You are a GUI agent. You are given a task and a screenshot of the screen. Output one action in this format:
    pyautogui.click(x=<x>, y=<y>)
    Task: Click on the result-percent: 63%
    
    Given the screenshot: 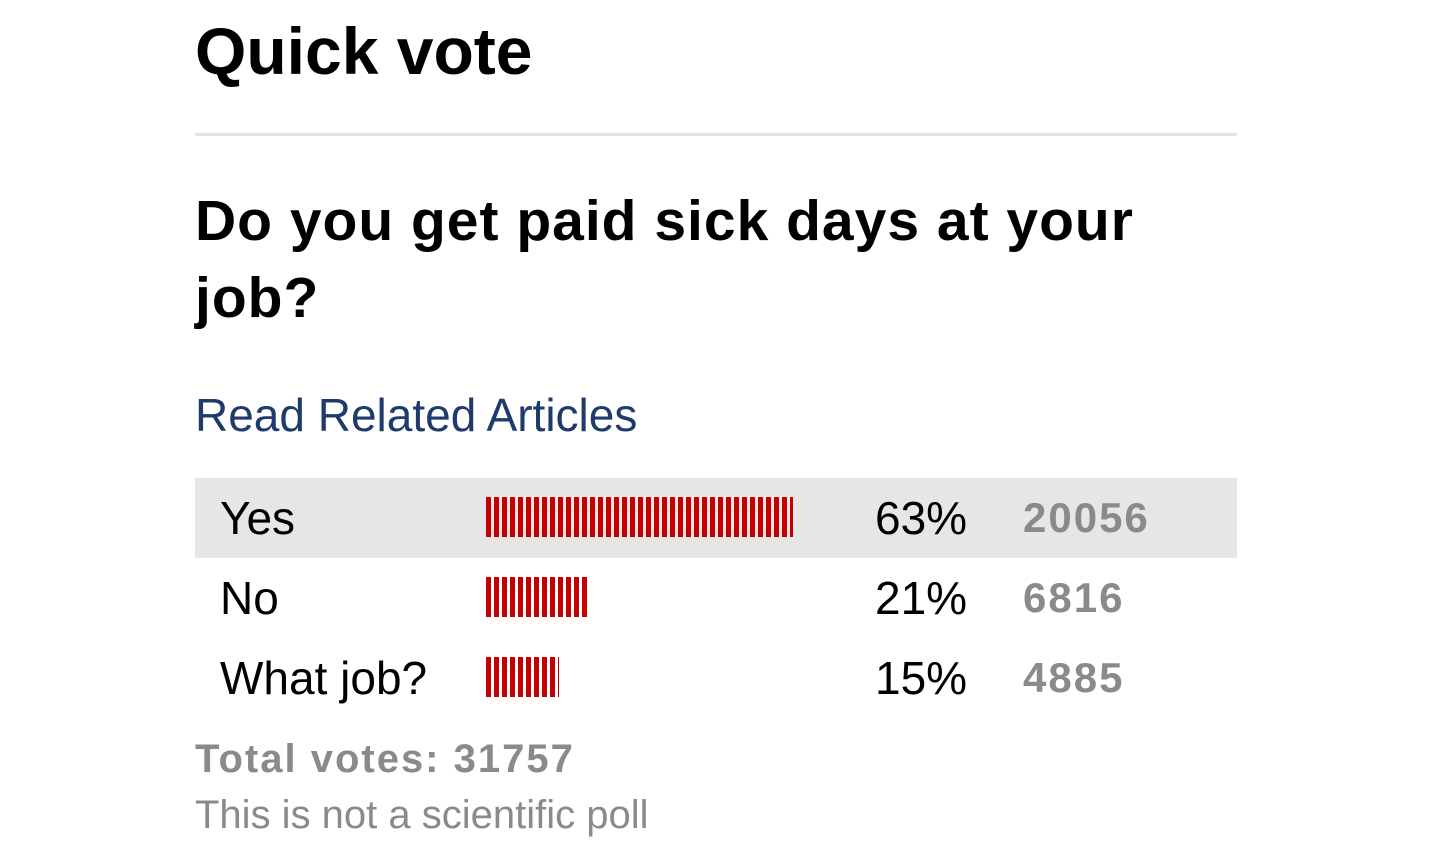 What is the action you would take?
    pyautogui.click(x=921, y=518)
    